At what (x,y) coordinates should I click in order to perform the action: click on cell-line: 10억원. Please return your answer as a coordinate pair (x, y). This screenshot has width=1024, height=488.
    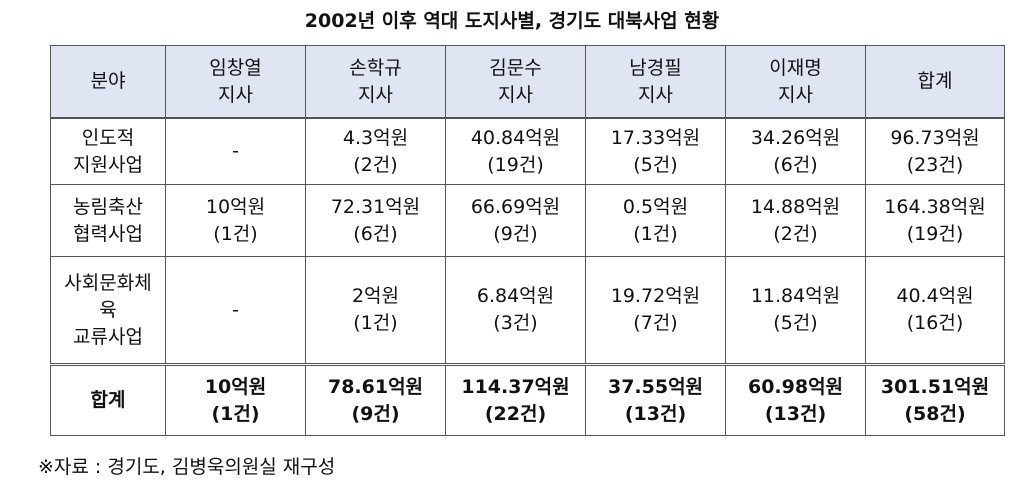
    Looking at the image, I should click on (235, 386).